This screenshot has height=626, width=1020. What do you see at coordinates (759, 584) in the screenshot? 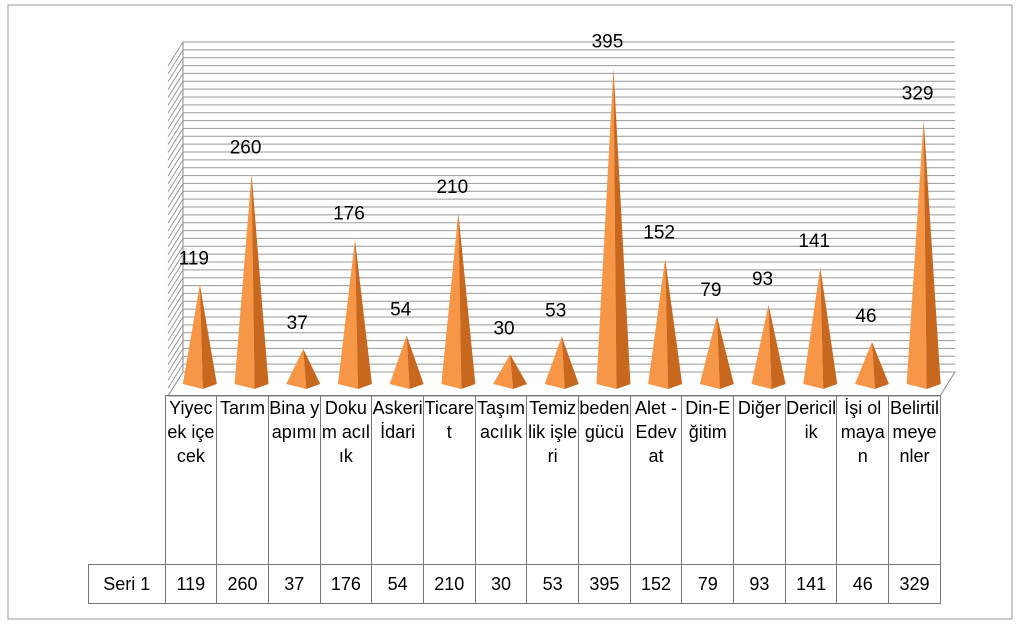
I see `table-value: 93` at bounding box center [759, 584].